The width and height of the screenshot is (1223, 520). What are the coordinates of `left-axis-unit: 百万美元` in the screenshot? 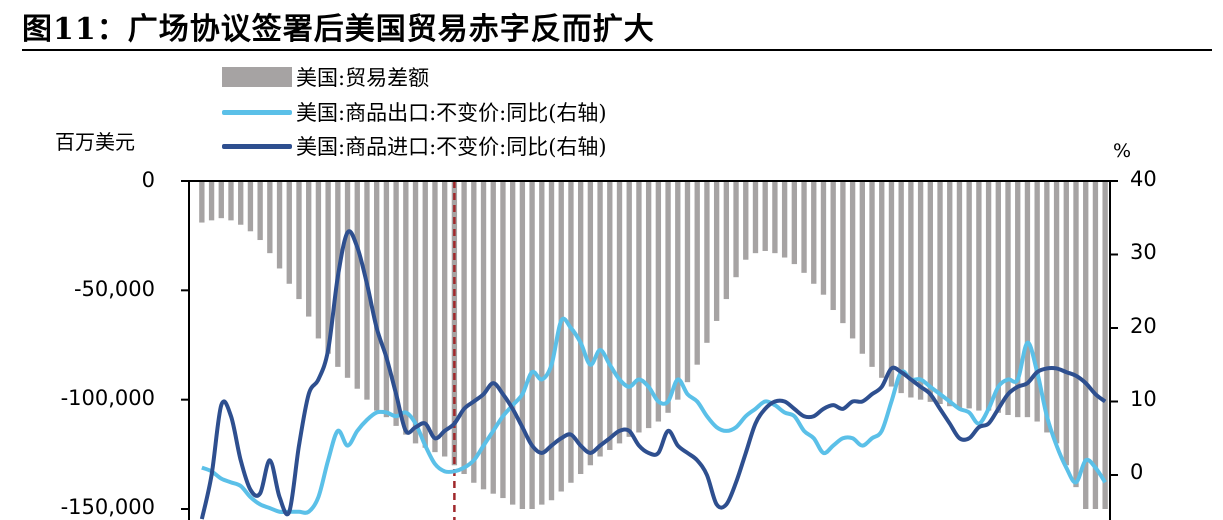 It's located at (95, 142).